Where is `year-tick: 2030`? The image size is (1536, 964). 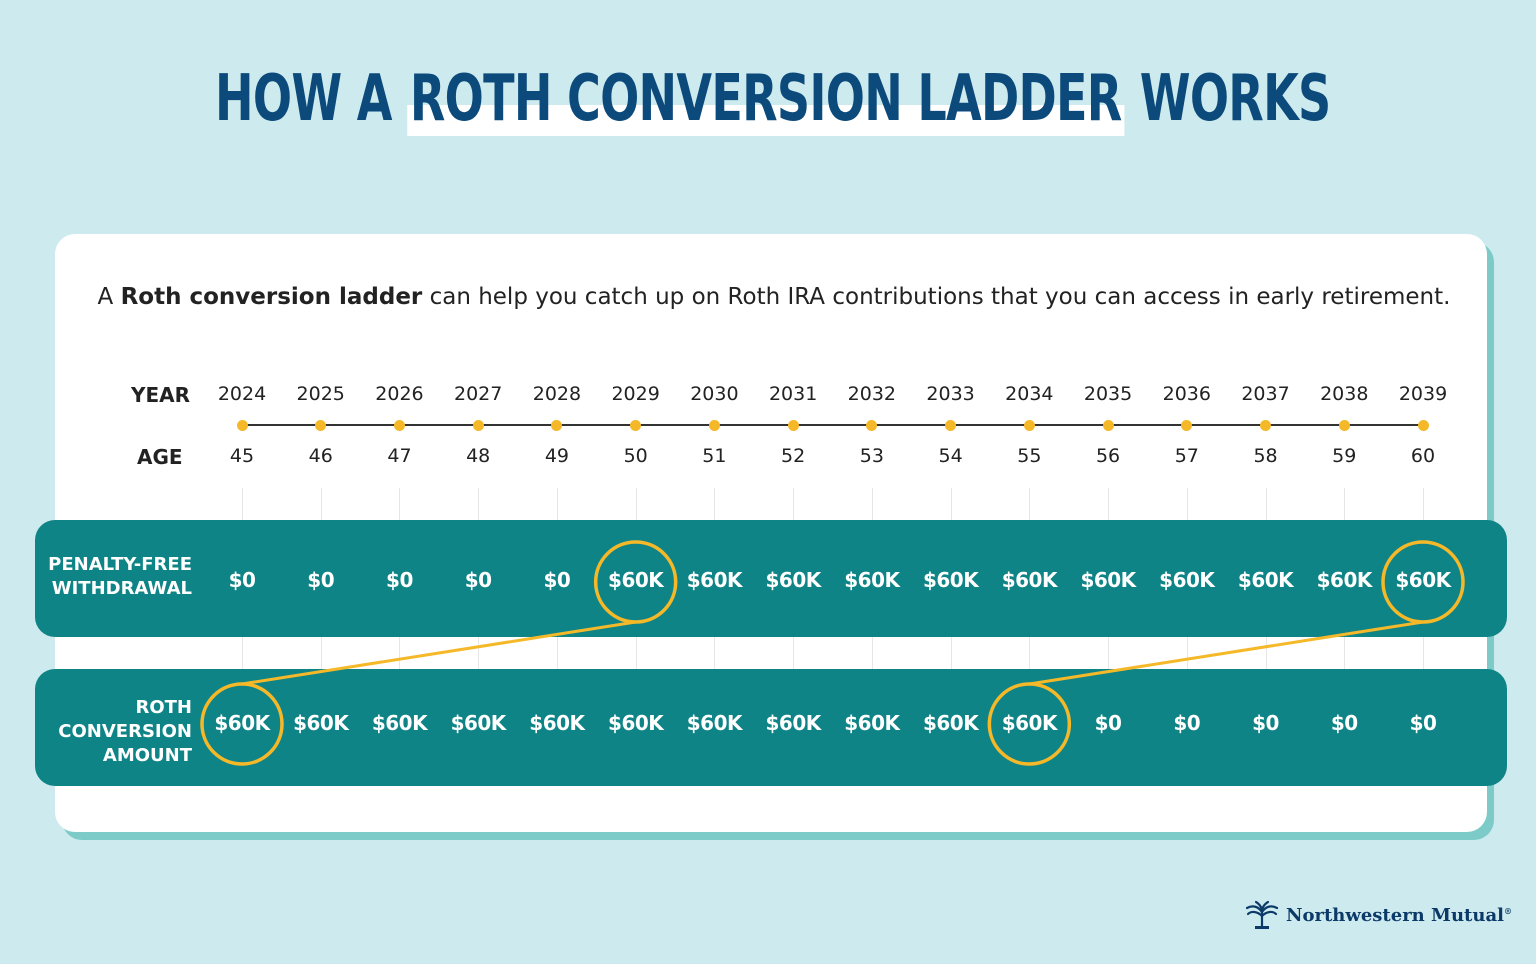
year-tick: 2030 is located at coordinates (714, 394).